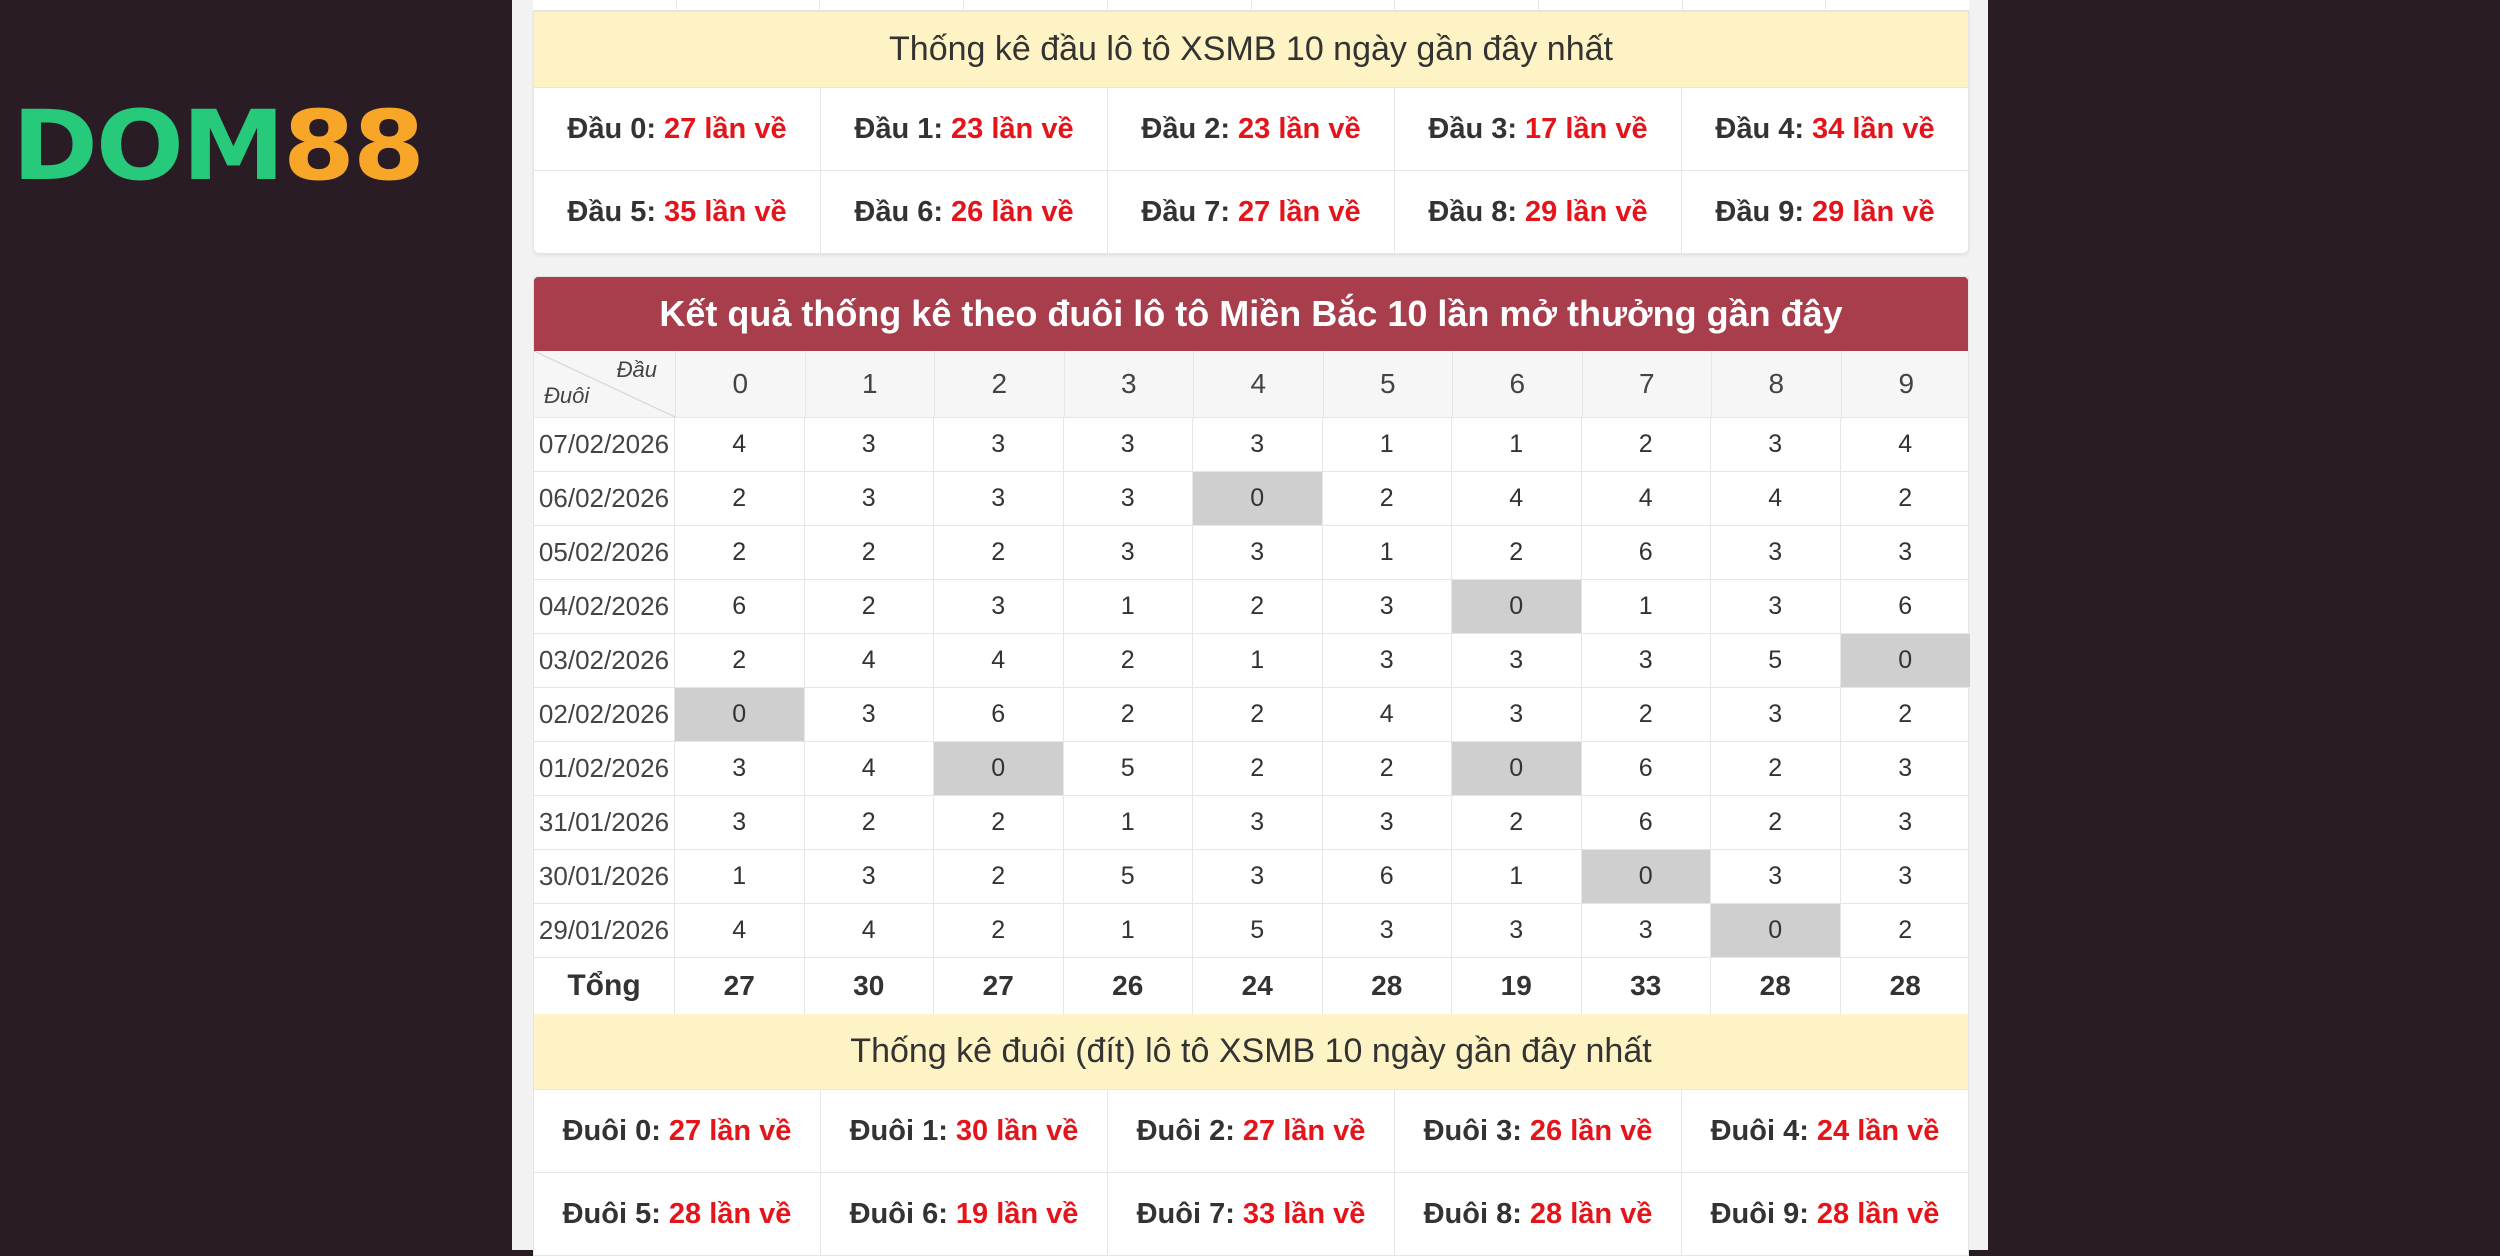 The image size is (2500, 1256). What do you see at coordinates (1906, 383) in the screenshot?
I see `column-header: 9` at bounding box center [1906, 383].